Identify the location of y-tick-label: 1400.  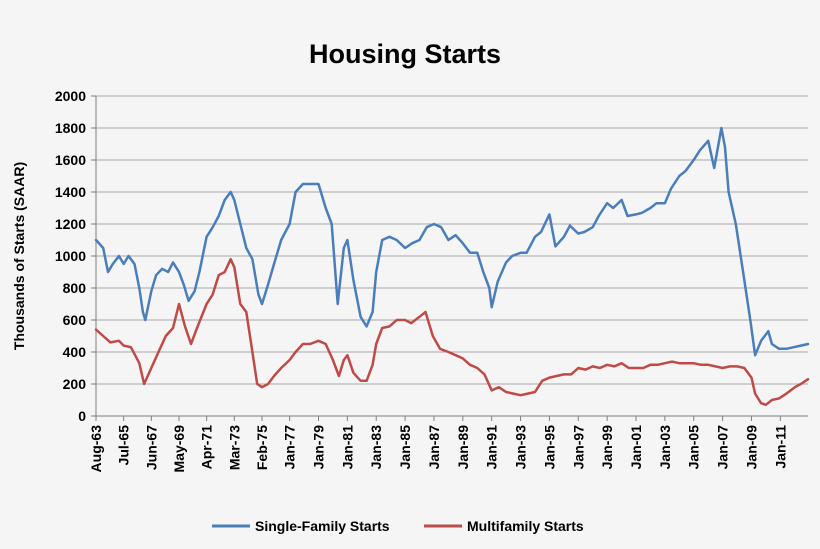
(70, 192).